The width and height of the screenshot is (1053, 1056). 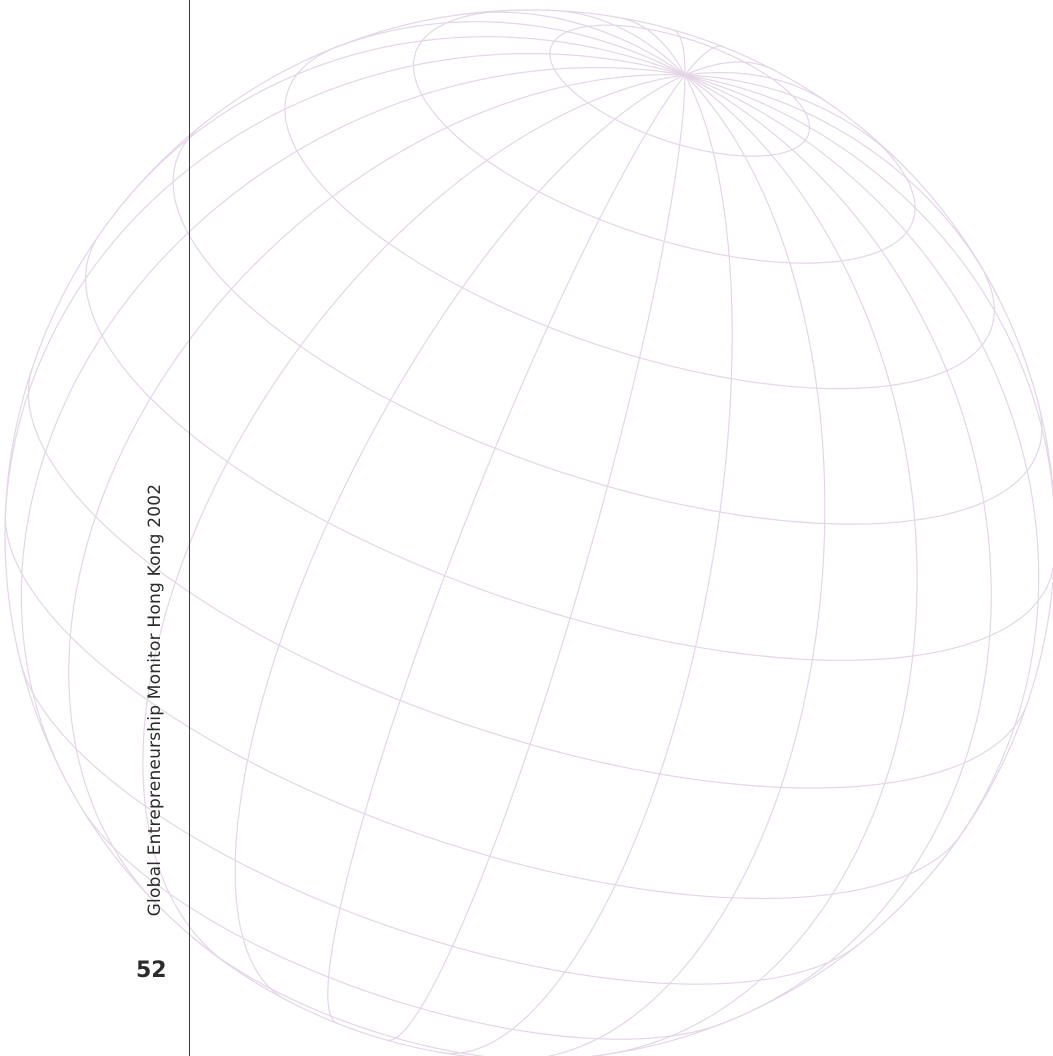 What do you see at coordinates (189, 528) in the screenshot?
I see `margin-rule` at bounding box center [189, 528].